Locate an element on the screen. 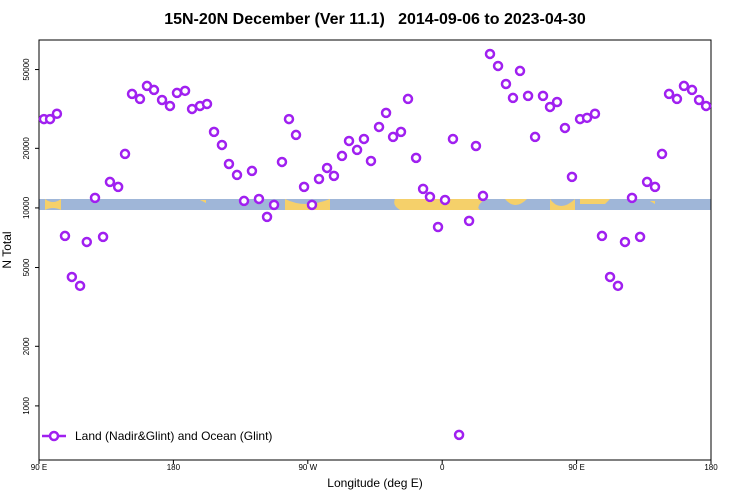 This screenshot has height=500, width=750. x-tick-label: 0 is located at coordinates (442, 467).